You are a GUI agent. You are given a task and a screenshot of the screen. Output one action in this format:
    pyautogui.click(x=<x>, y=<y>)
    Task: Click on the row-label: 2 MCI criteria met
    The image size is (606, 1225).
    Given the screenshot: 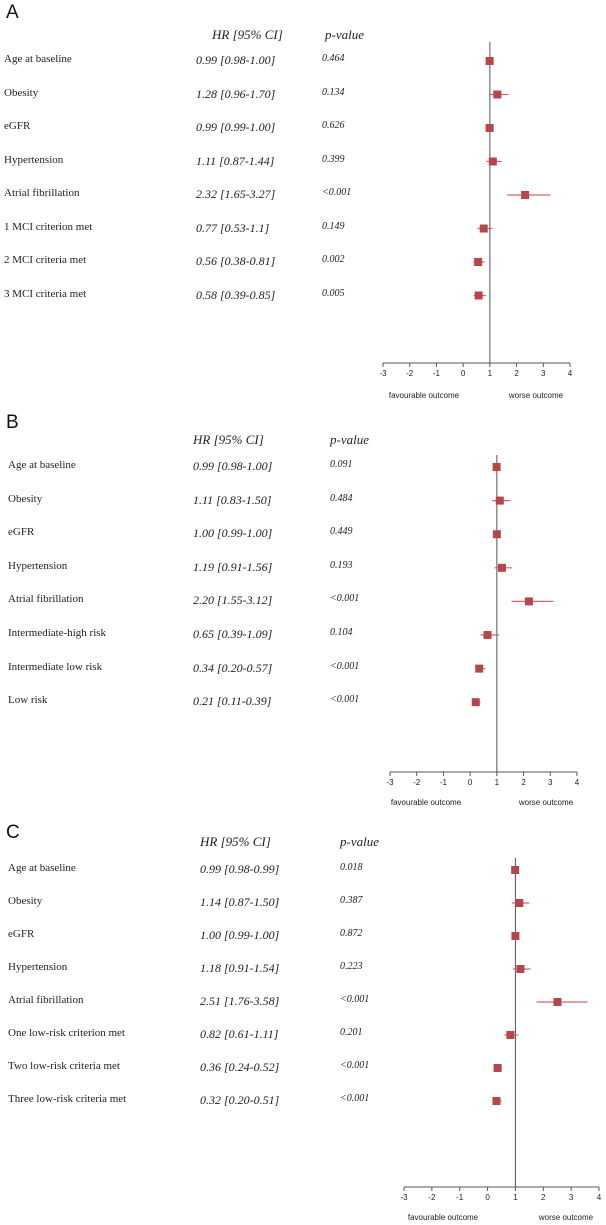 What is the action you would take?
    pyautogui.click(x=45, y=260)
    